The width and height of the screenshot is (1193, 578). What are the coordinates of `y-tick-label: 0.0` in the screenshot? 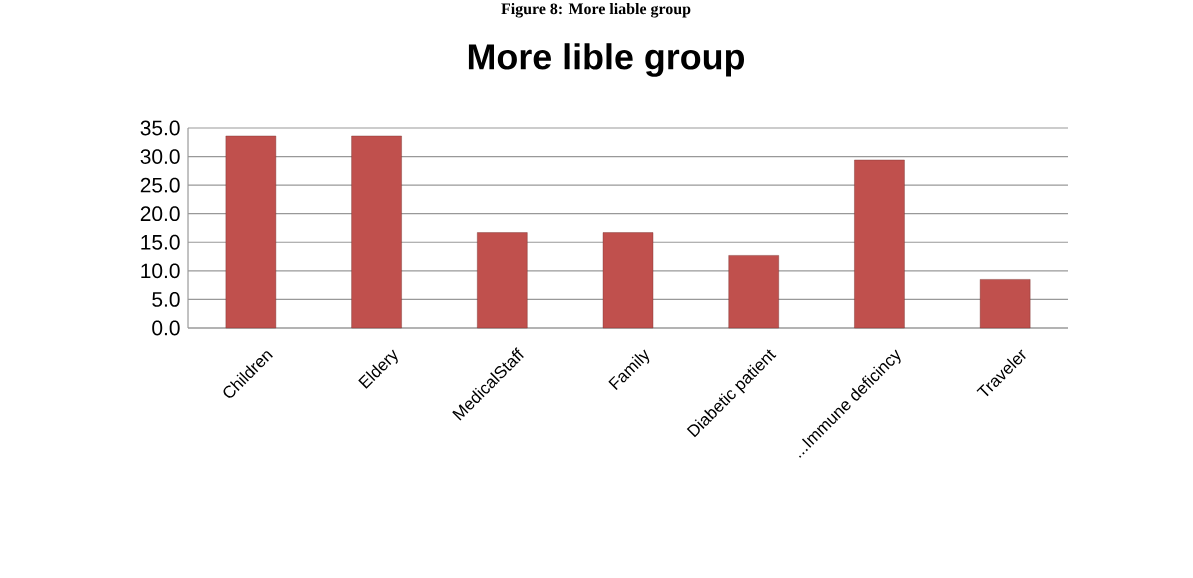 It's located at (166, 328).